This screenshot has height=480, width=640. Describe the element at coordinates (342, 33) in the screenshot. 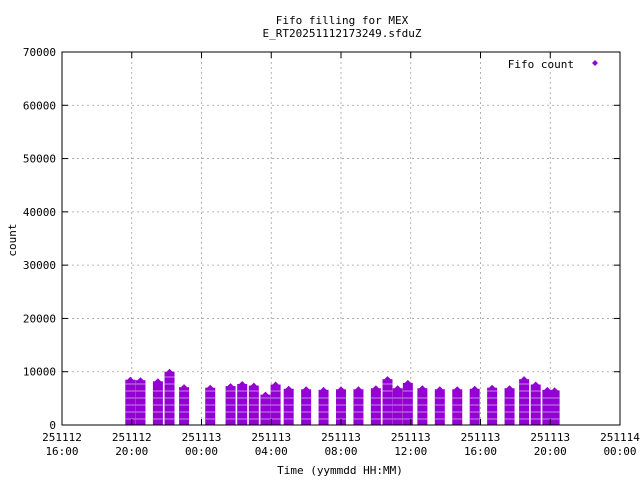

I see `chart-subtitle: E_RT20251112173249.sfduZ` at that location.